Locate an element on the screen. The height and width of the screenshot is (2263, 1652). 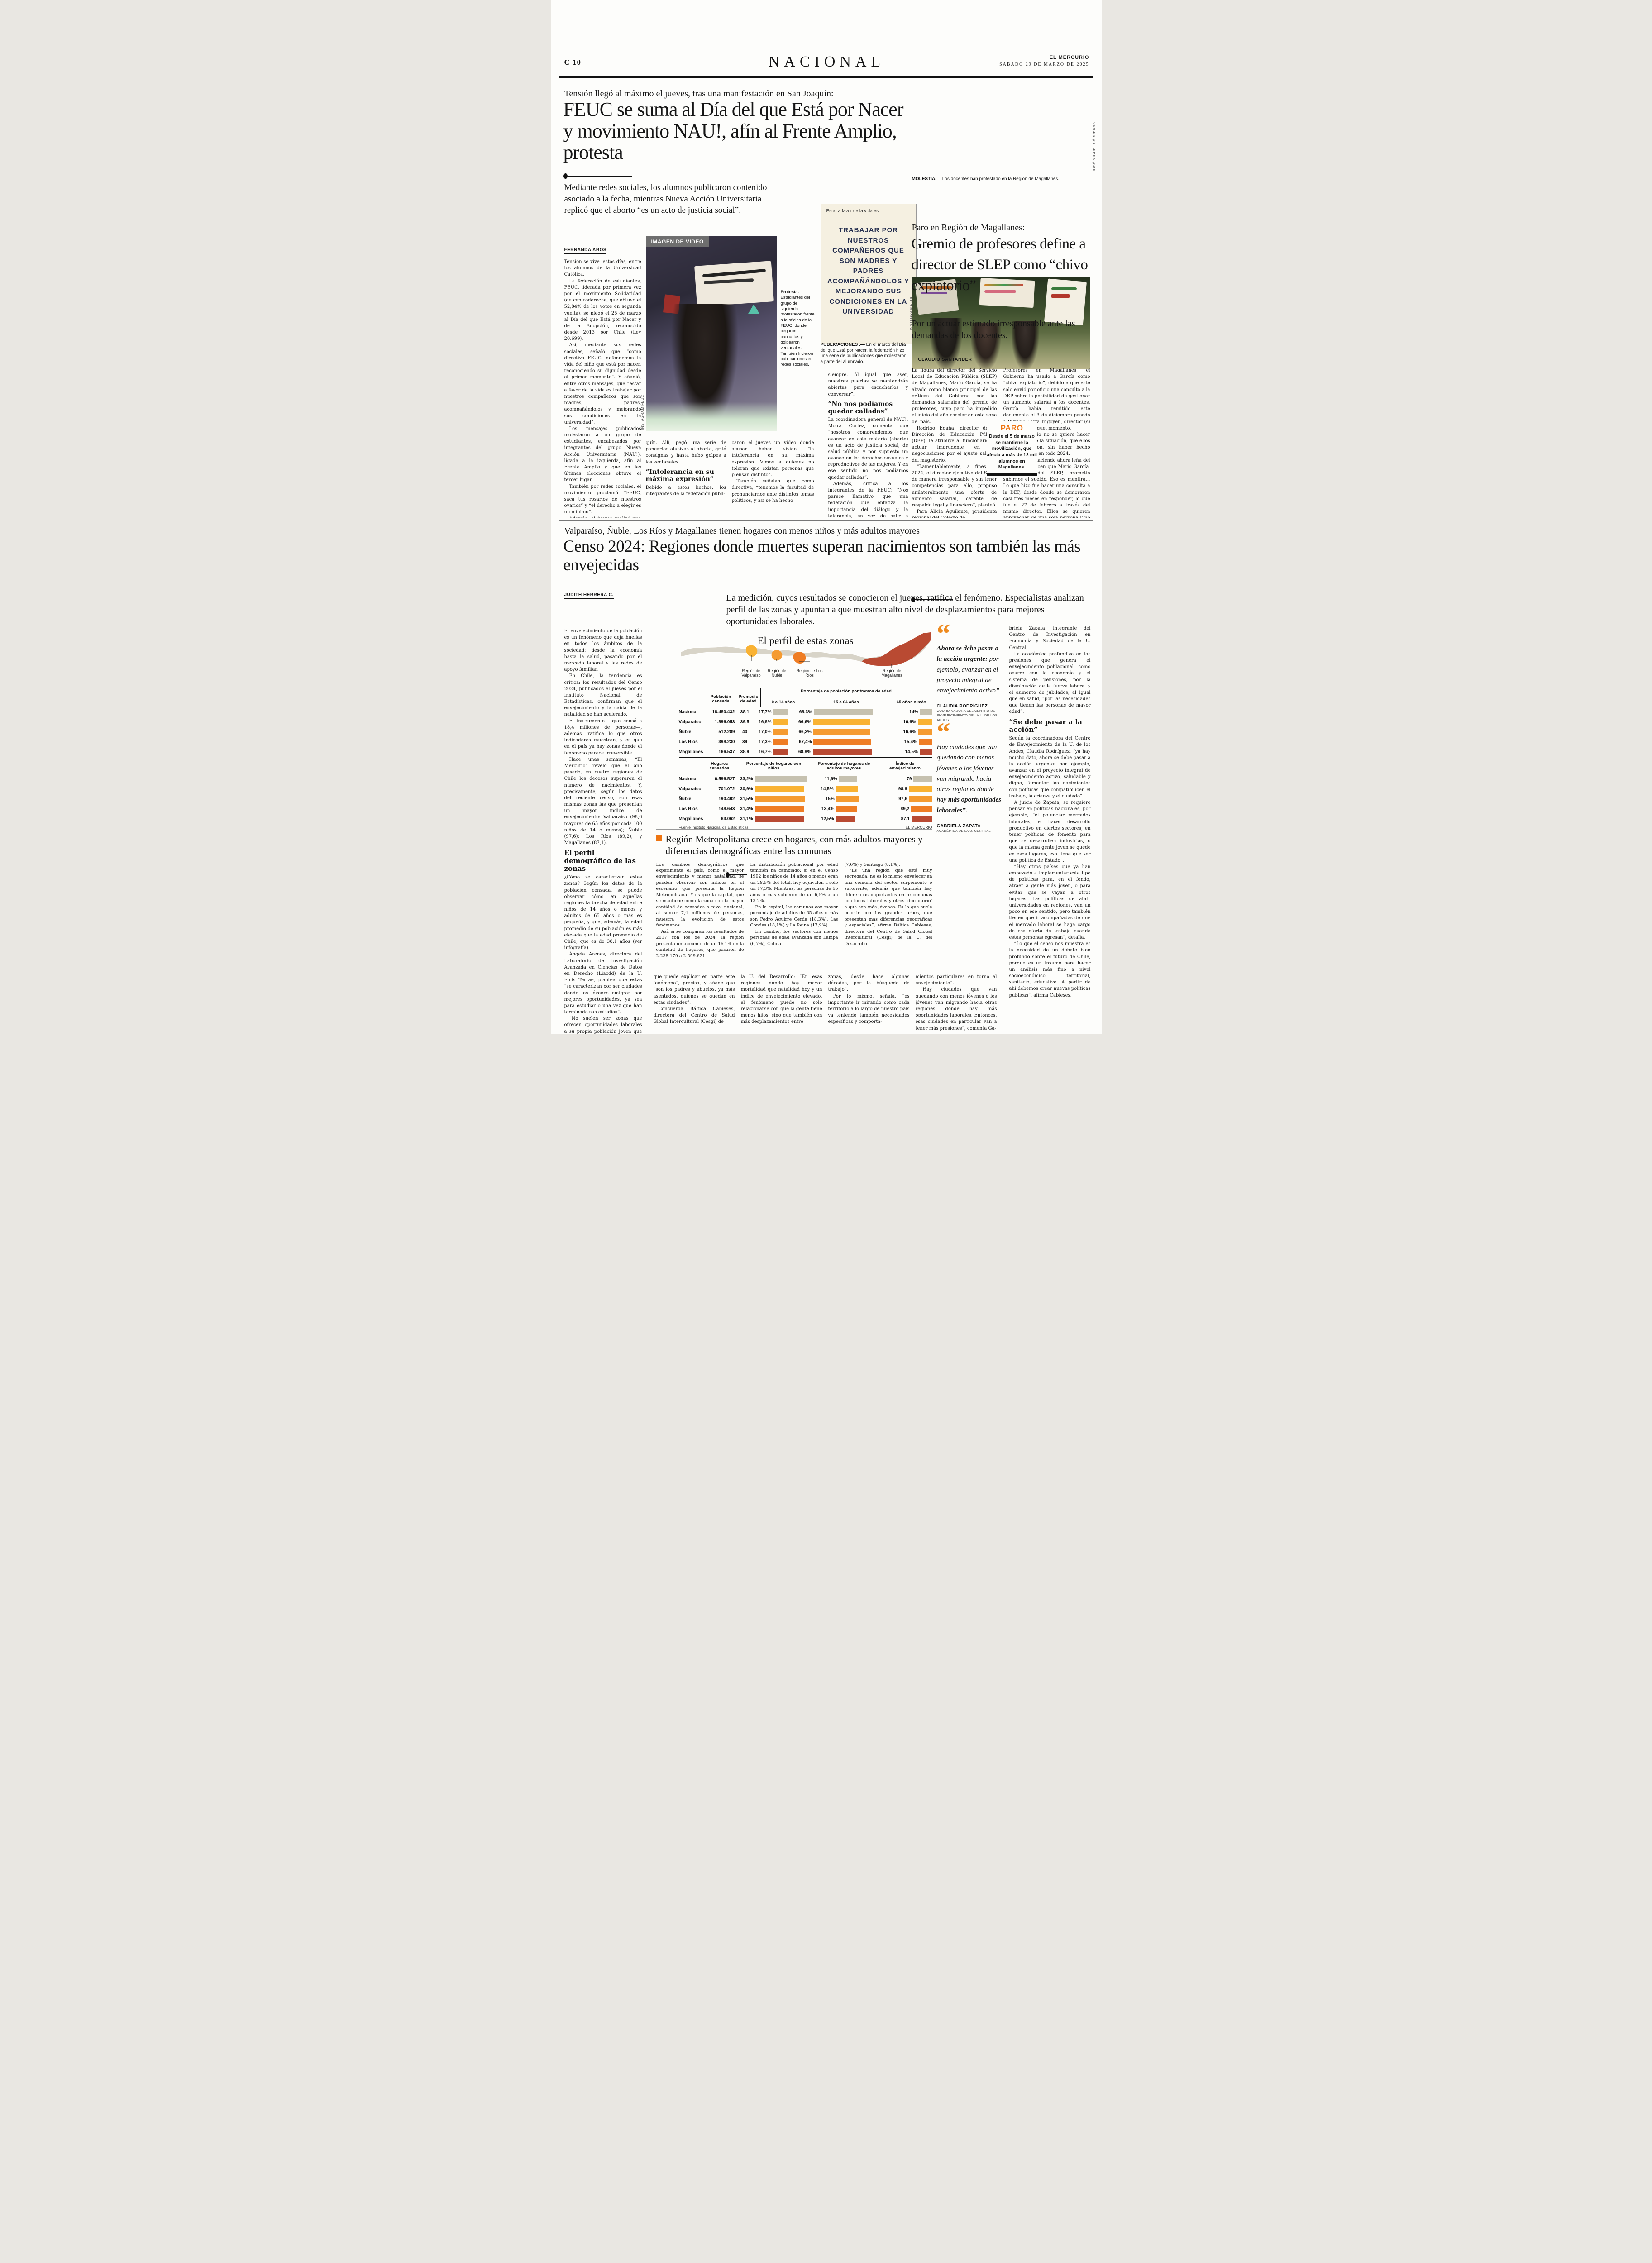
sign-educar-line1 is located at coordinates (1064, 288).